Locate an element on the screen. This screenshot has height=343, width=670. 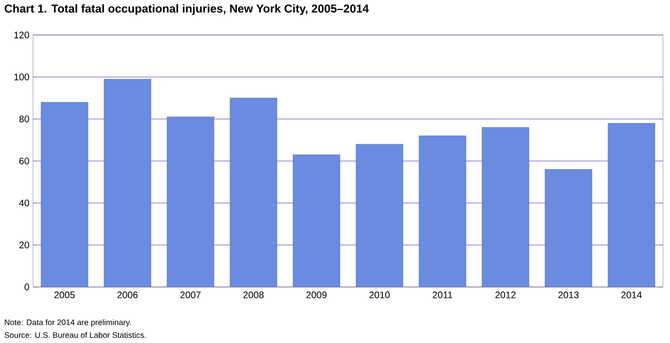
x-tick-label: 2007 is located at coordinates (190, 295).